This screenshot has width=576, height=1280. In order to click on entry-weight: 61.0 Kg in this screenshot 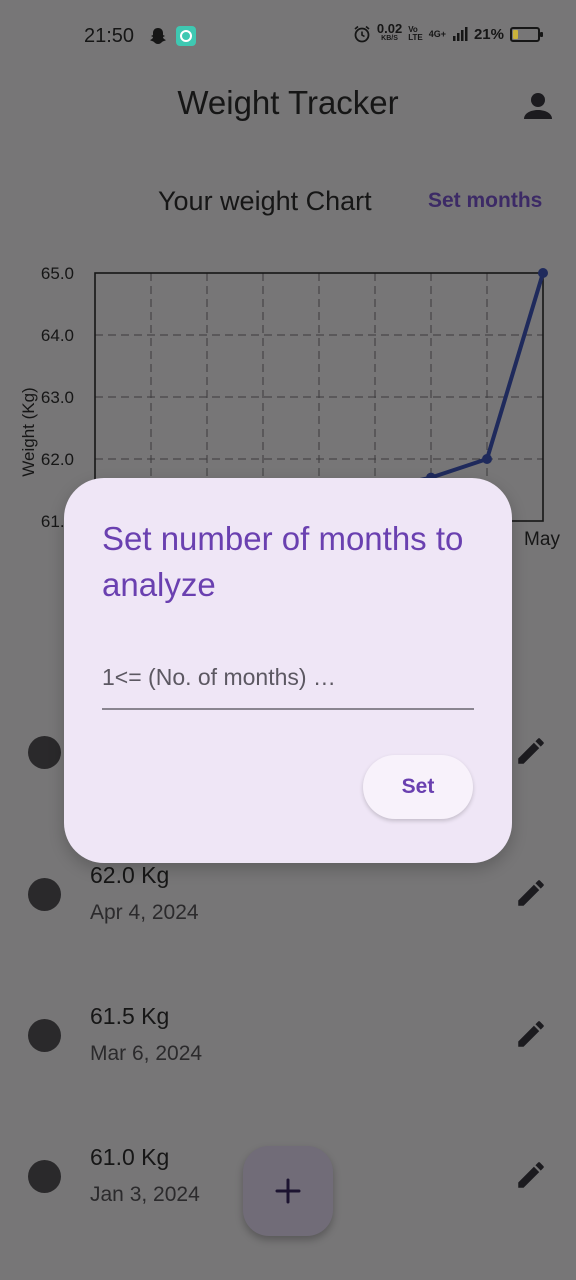, I will do `click(130, 1157)`.